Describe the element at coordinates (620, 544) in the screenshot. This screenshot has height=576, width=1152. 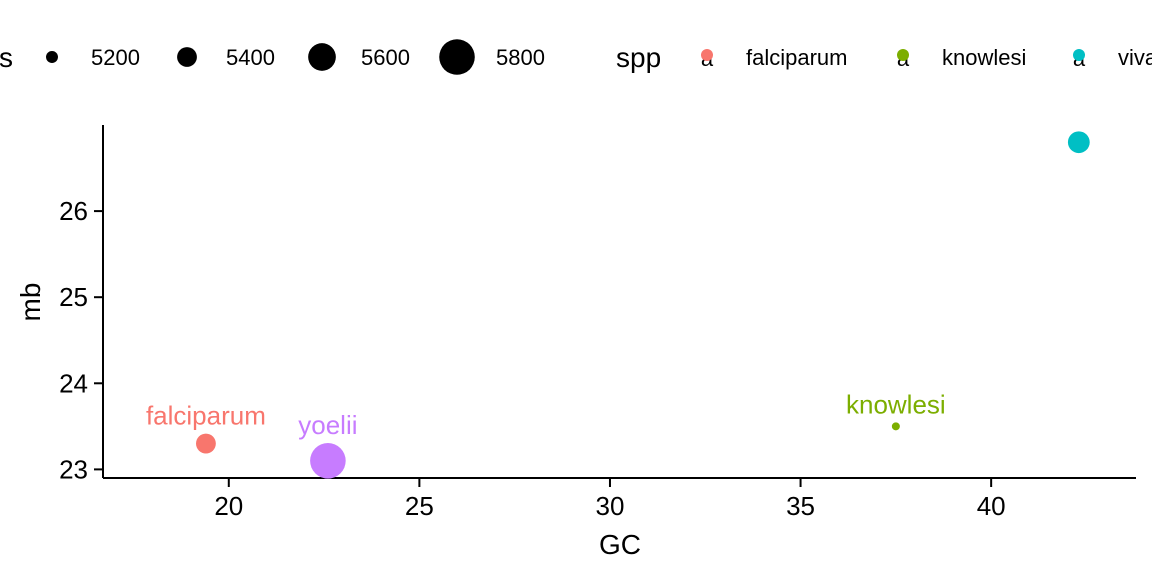
I see `x-axis-title: GC` at that location.